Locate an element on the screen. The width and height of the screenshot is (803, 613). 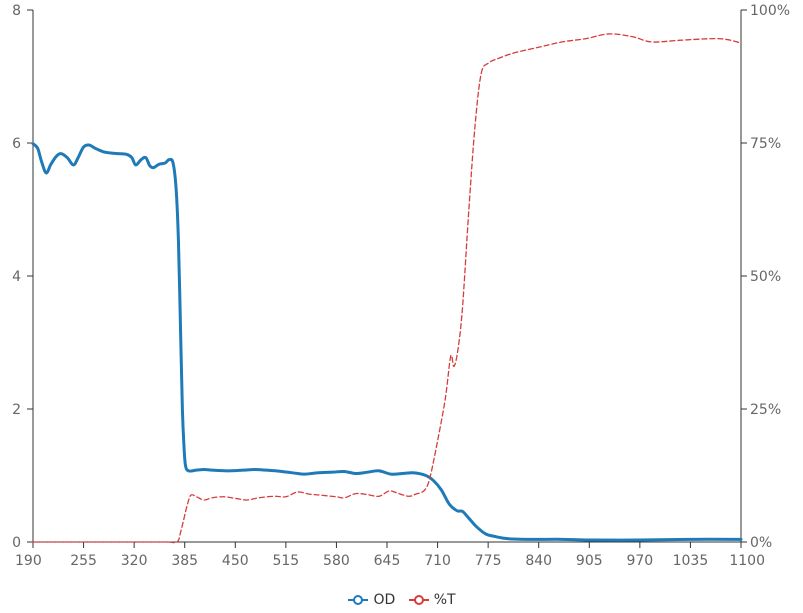
y2-tick-label: 75% is located at coordinates (765, 144).